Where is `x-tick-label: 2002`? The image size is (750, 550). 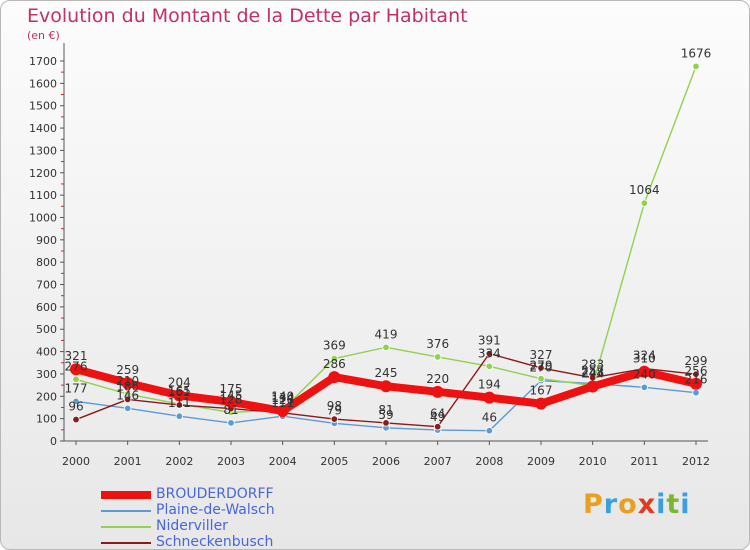
x-tick-label: 2002 is located at coordinates (179, 461).